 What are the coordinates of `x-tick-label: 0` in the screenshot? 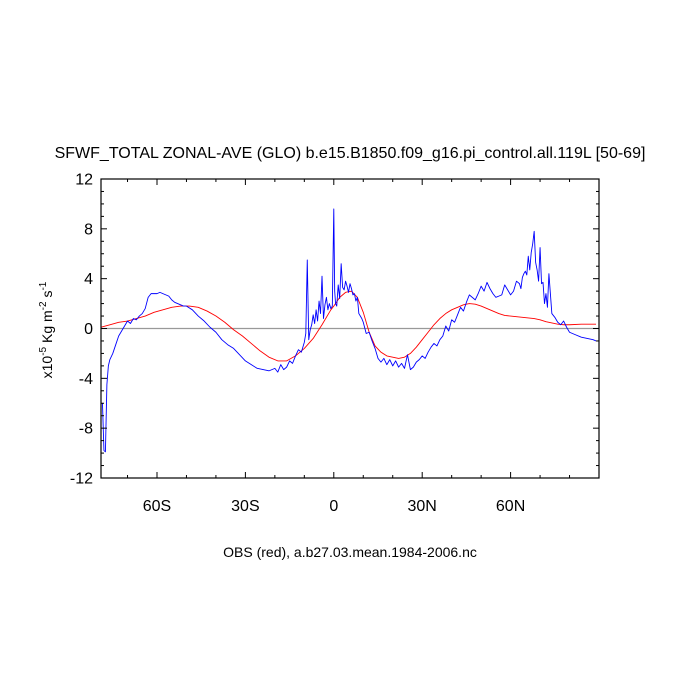 It's located at (333, 506).